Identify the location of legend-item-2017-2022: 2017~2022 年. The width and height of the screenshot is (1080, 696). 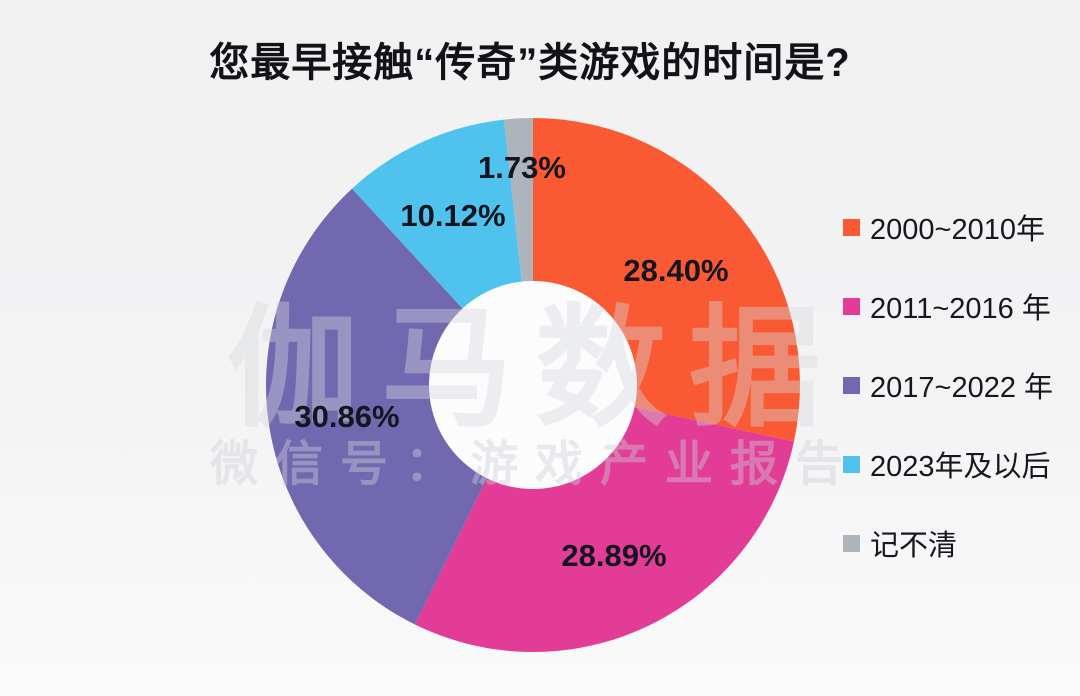
(948, 385).